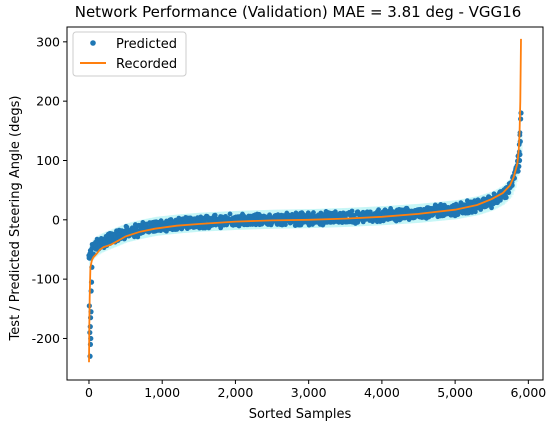 This screenshot has height=425, width=550. Describe the element at coordinates (455, 392) in the screenshot. I see `x-tick-label: 5,000` at that location.